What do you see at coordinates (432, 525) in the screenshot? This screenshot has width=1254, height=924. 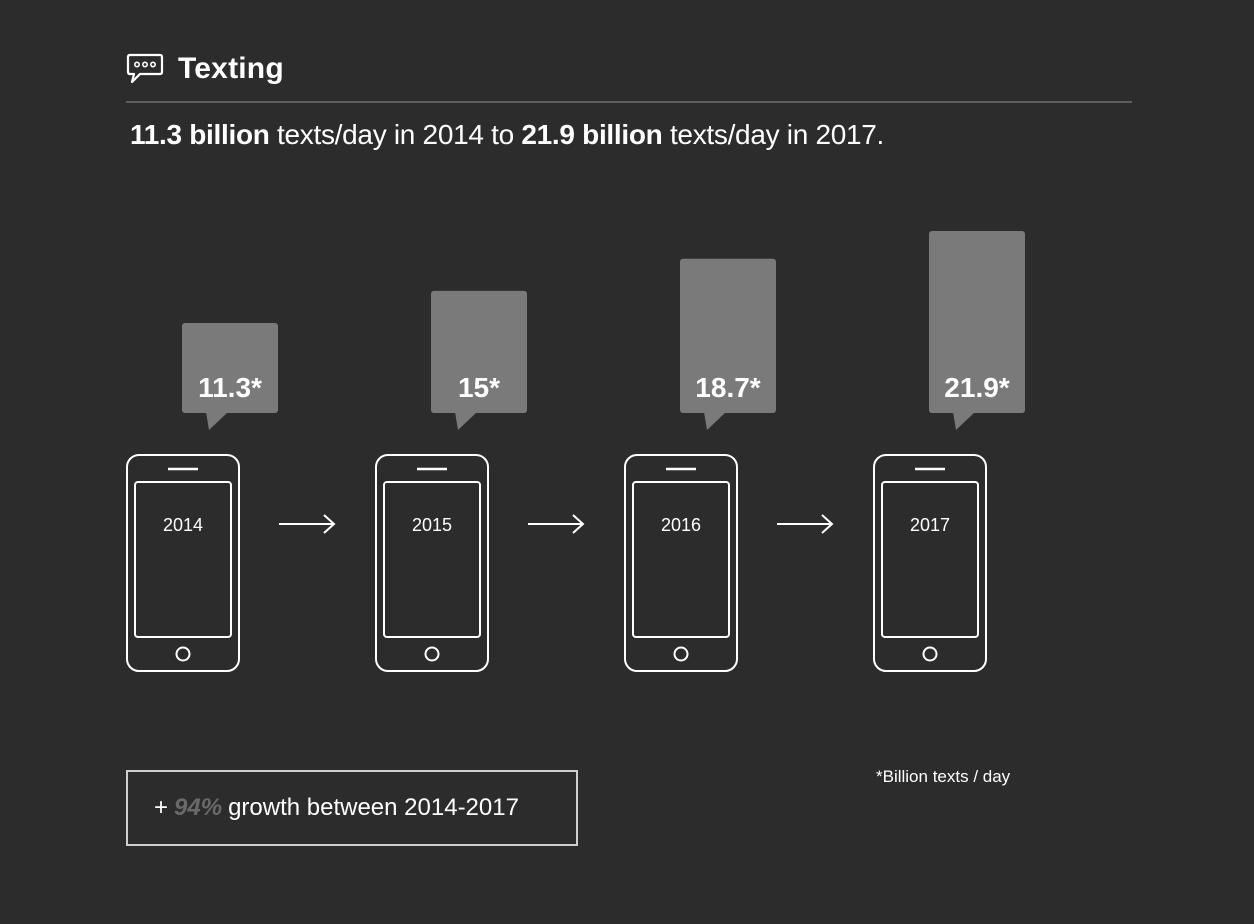 I see `year-label: 2015` at bounding box center [432, 525].